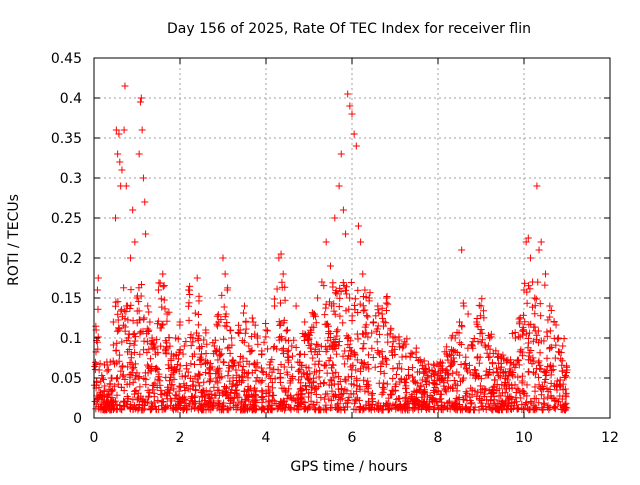 This screenshot has width=640, height=485. What do you see at coordinates (66, 379) in the screenshot?
I see `y-tick-label: 0.05` at bounding box center [66, 379].